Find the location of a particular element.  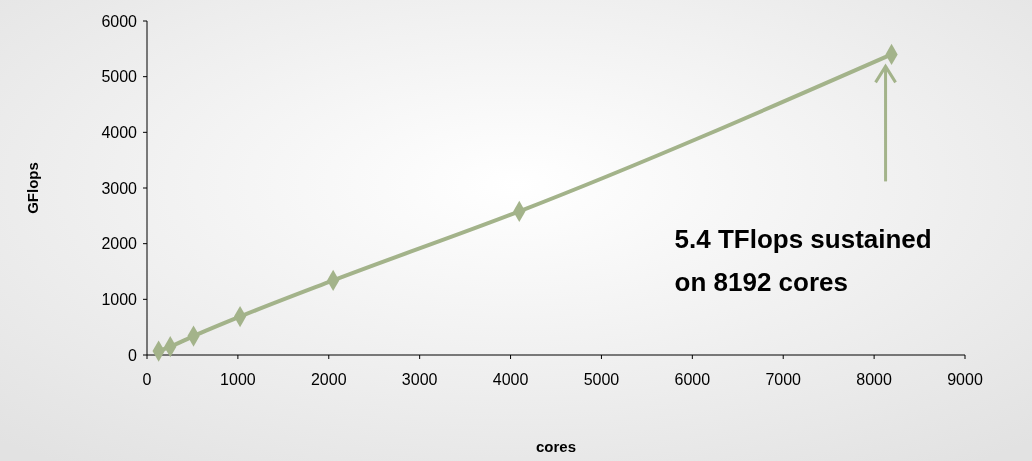

x-tick-label: 2000 is located at coordinates (328, 379).